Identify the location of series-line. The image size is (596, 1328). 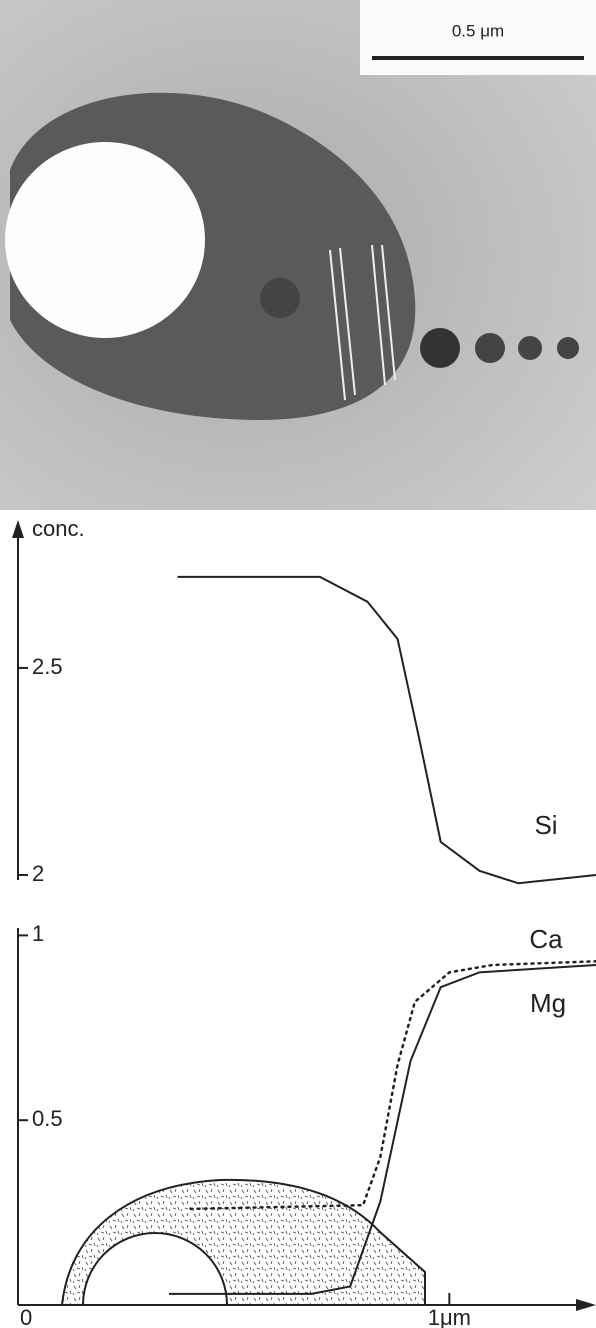
(392, 1085).